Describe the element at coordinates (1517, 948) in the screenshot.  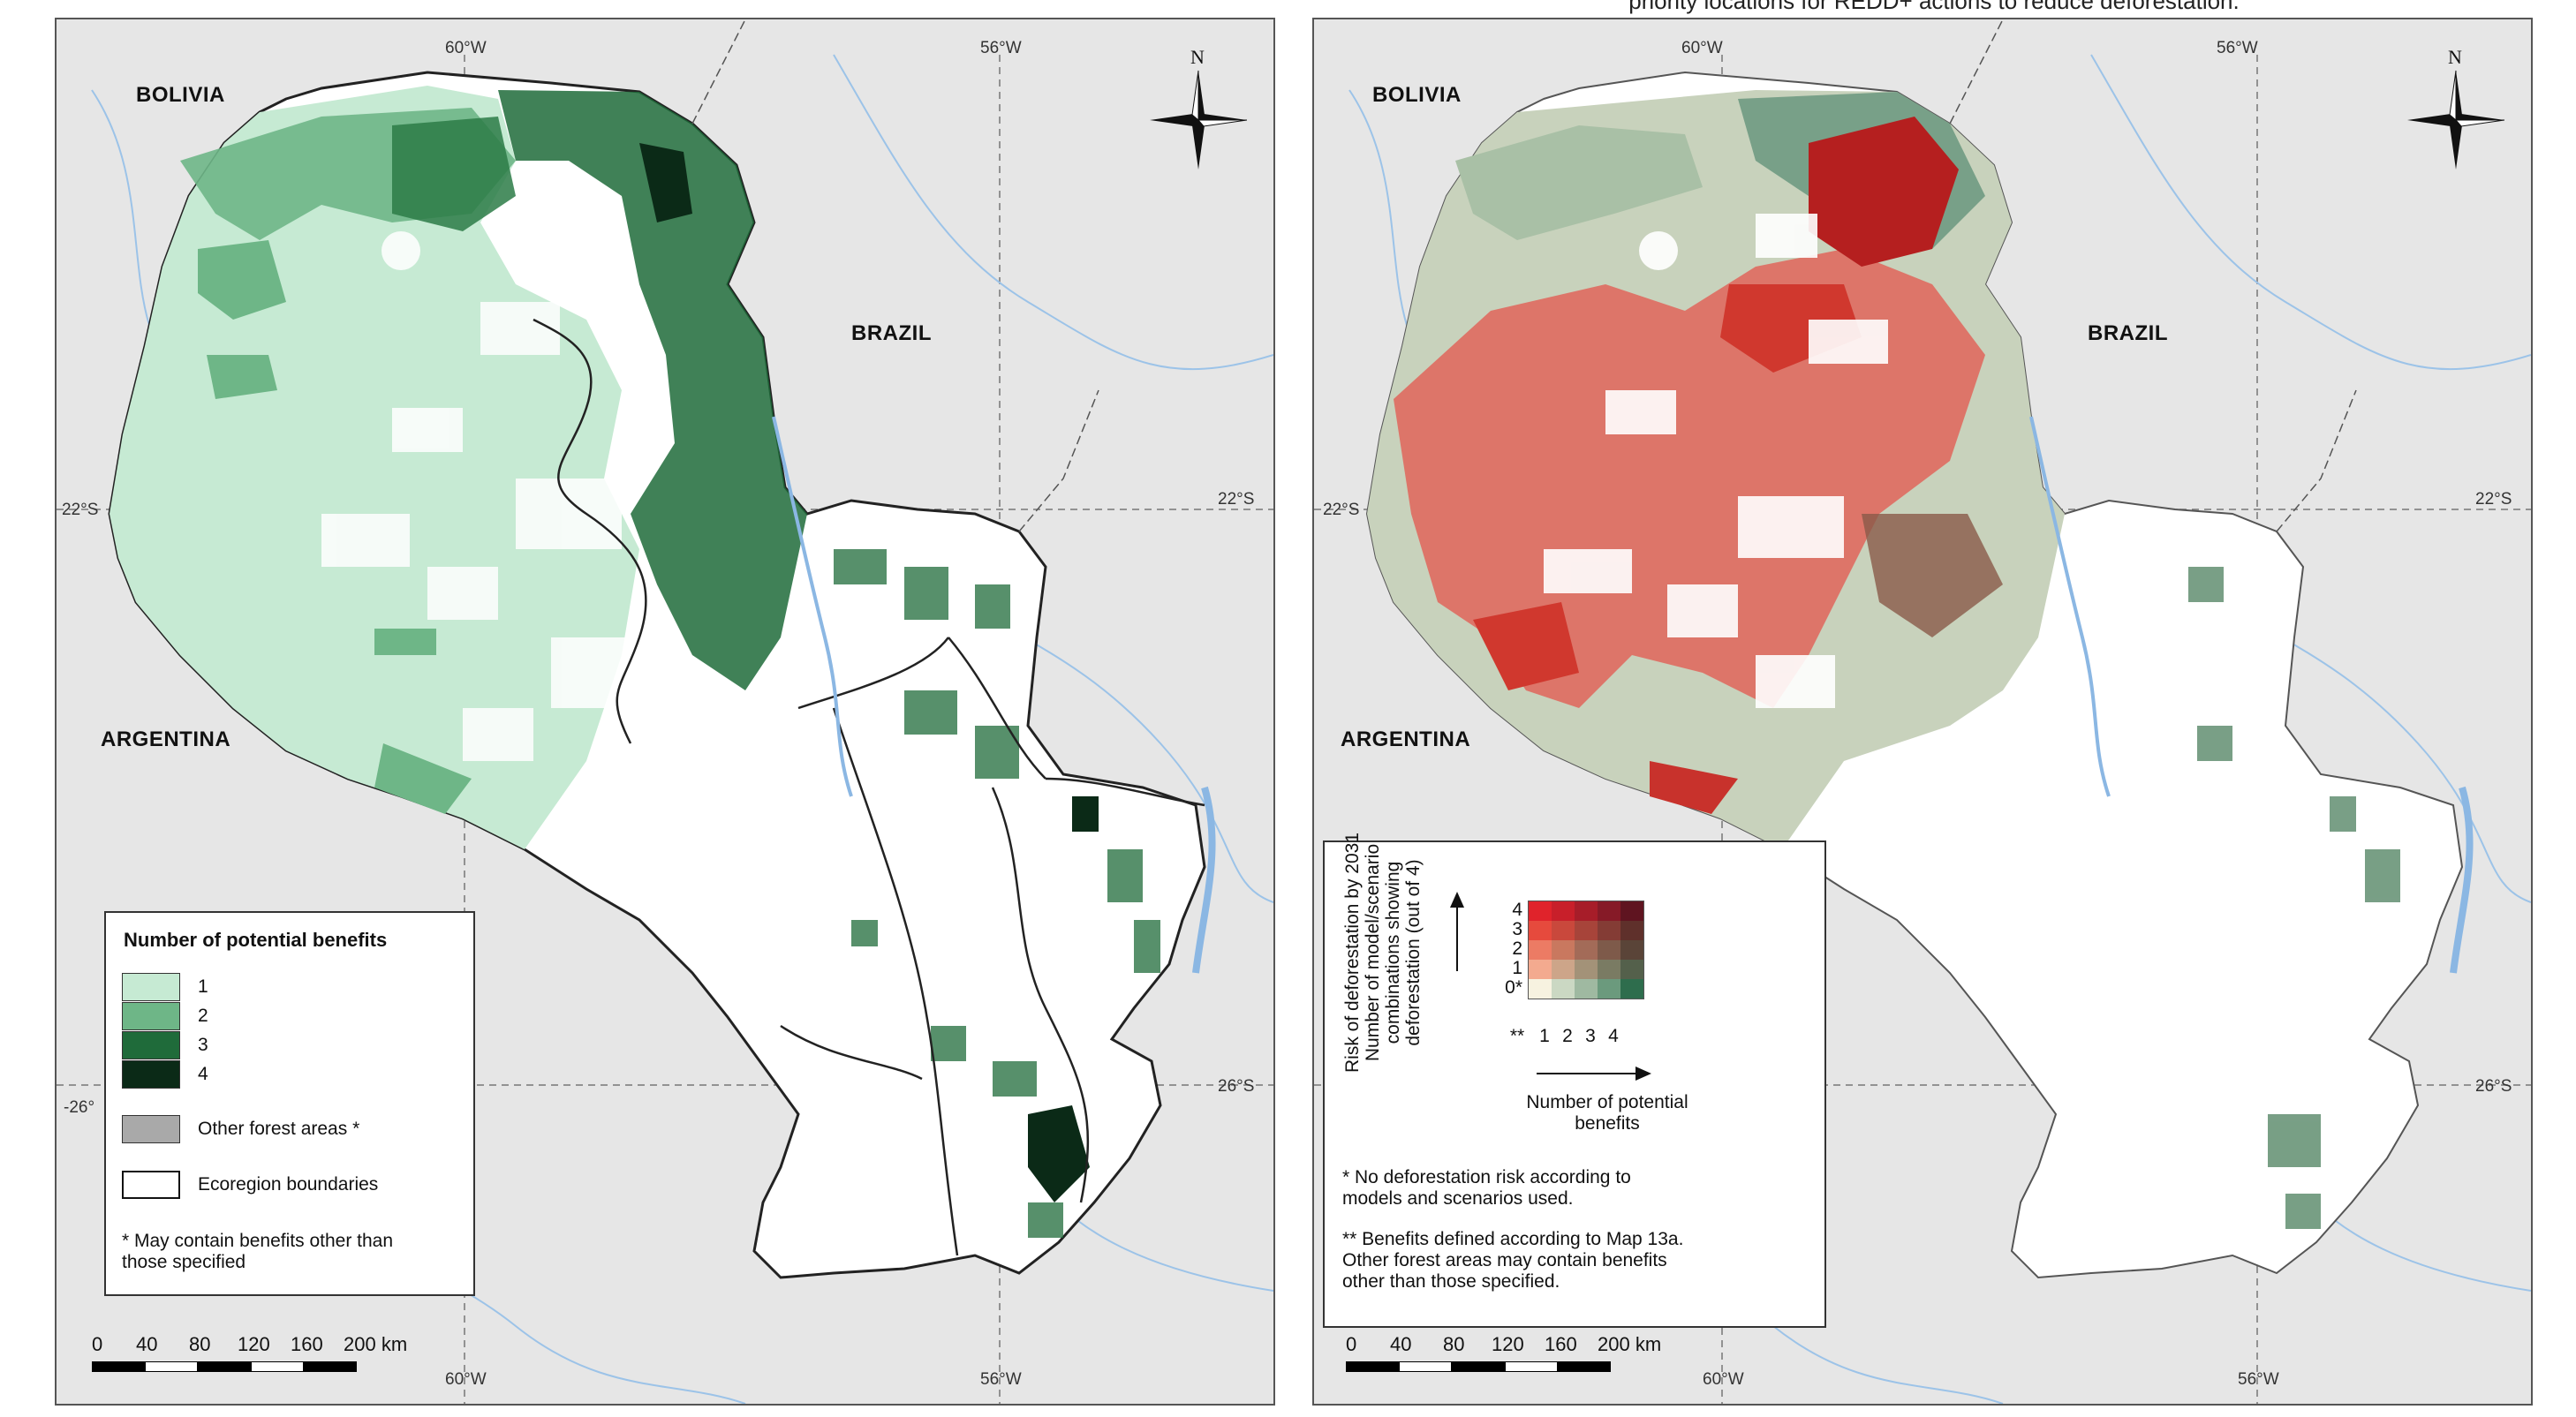
I see `row-label: 2` at that location.